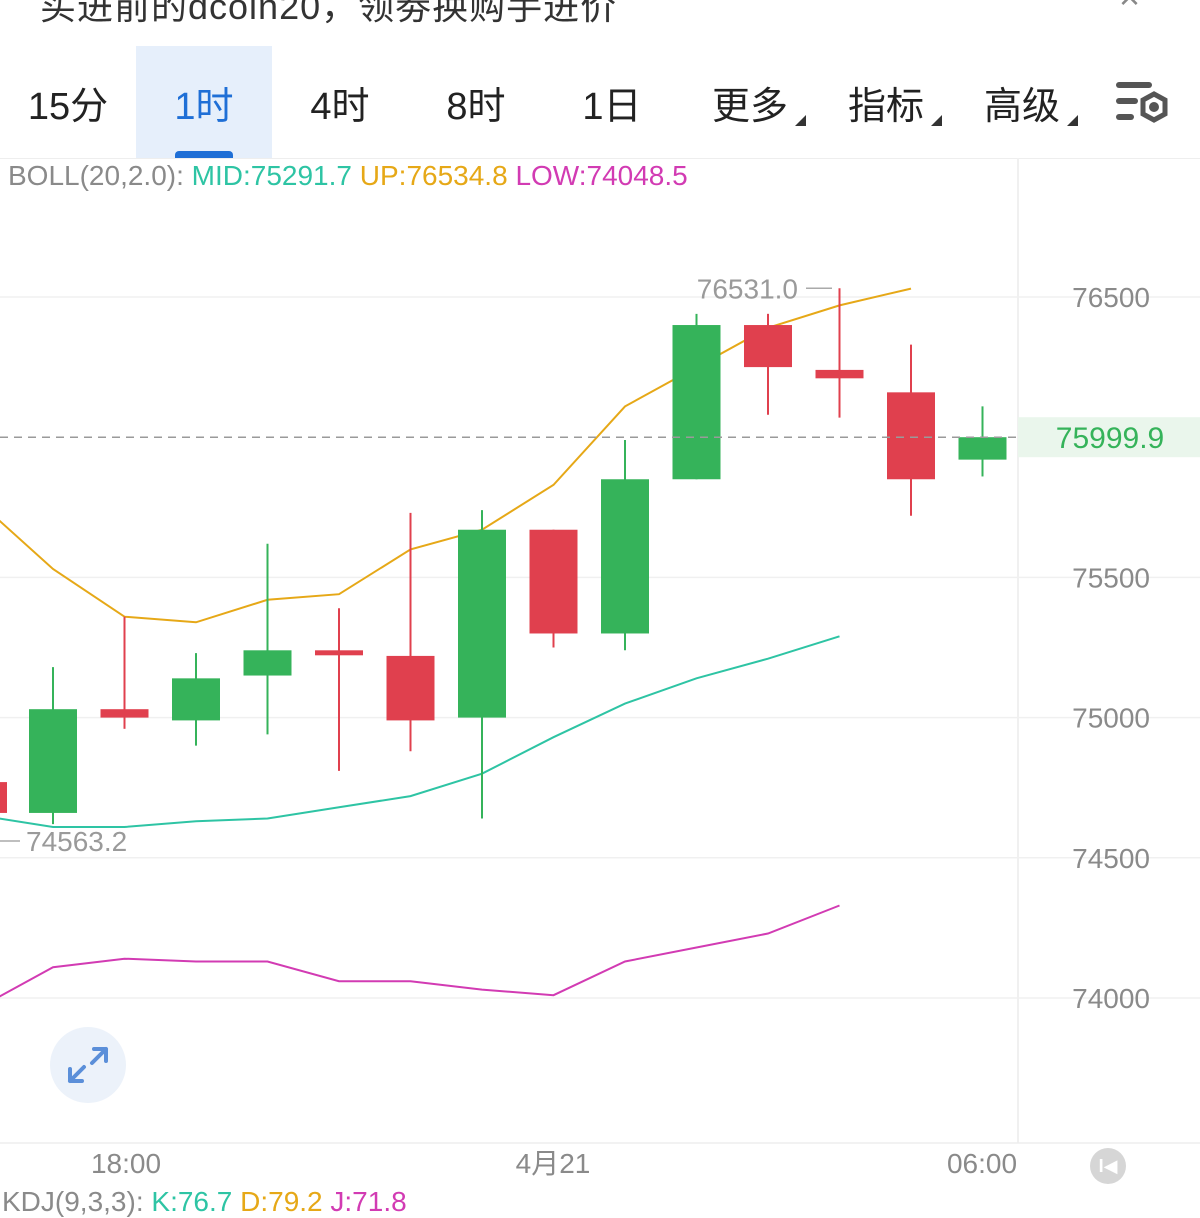  I want to click on kdj-legend: KDJ(9,3,3): K:76.7 D:79.2 J:71.8, so click(204, 1202).